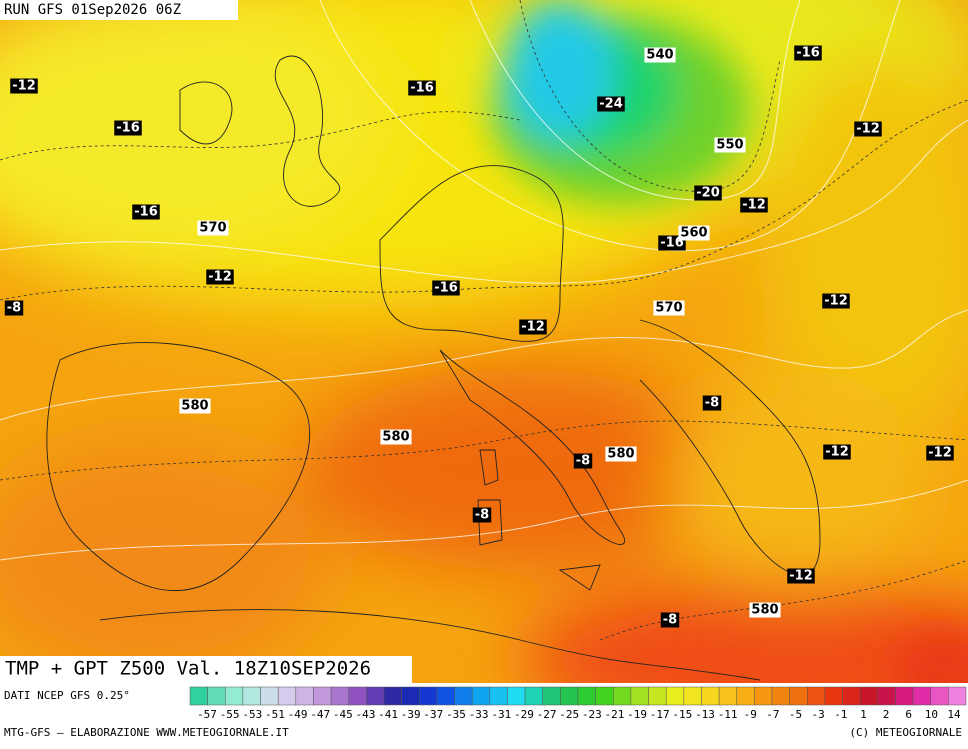  What do you see at coordinates (524, 714) in the screenshot?
I see `colorbar-label: -29` at bounding box center [524, 714].